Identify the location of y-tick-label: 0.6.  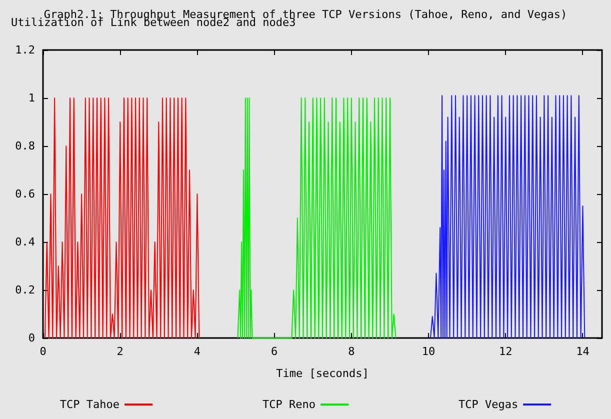
(25, 194).